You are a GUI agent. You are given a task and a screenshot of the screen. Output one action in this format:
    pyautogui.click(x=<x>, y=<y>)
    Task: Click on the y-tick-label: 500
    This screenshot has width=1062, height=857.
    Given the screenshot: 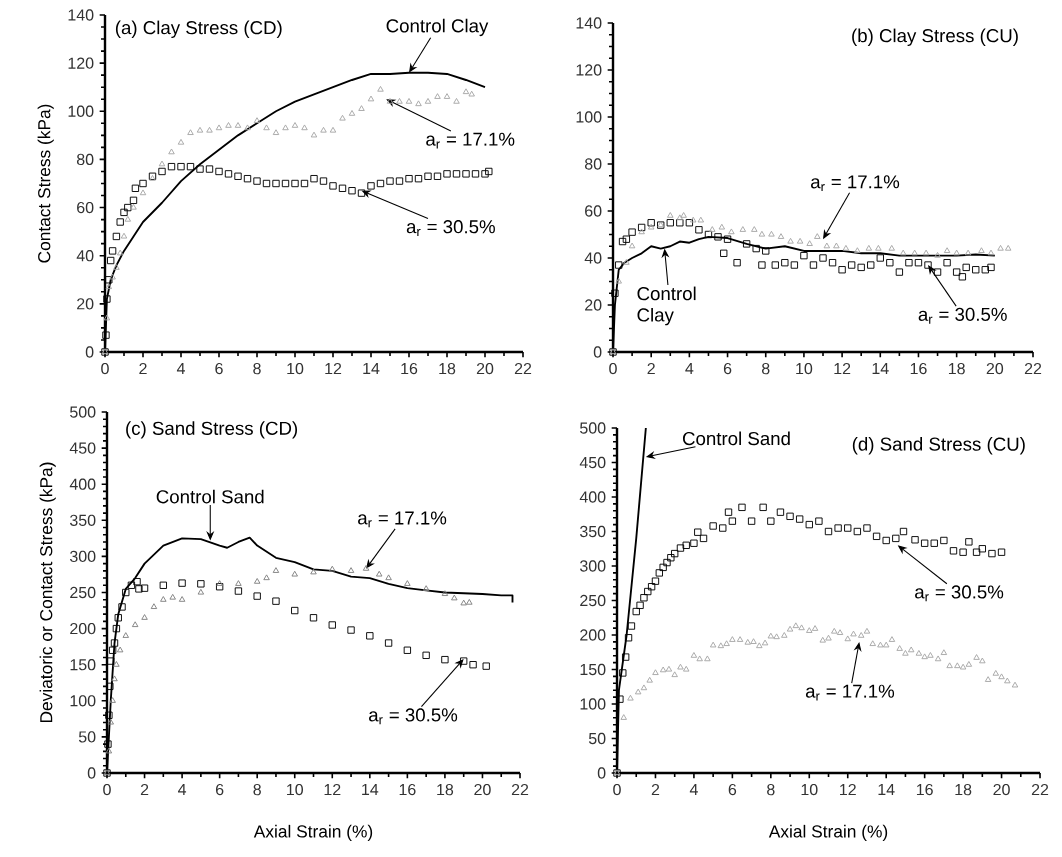 What is the action you would take?
    pyautogui.click(x=83, y=412)
    